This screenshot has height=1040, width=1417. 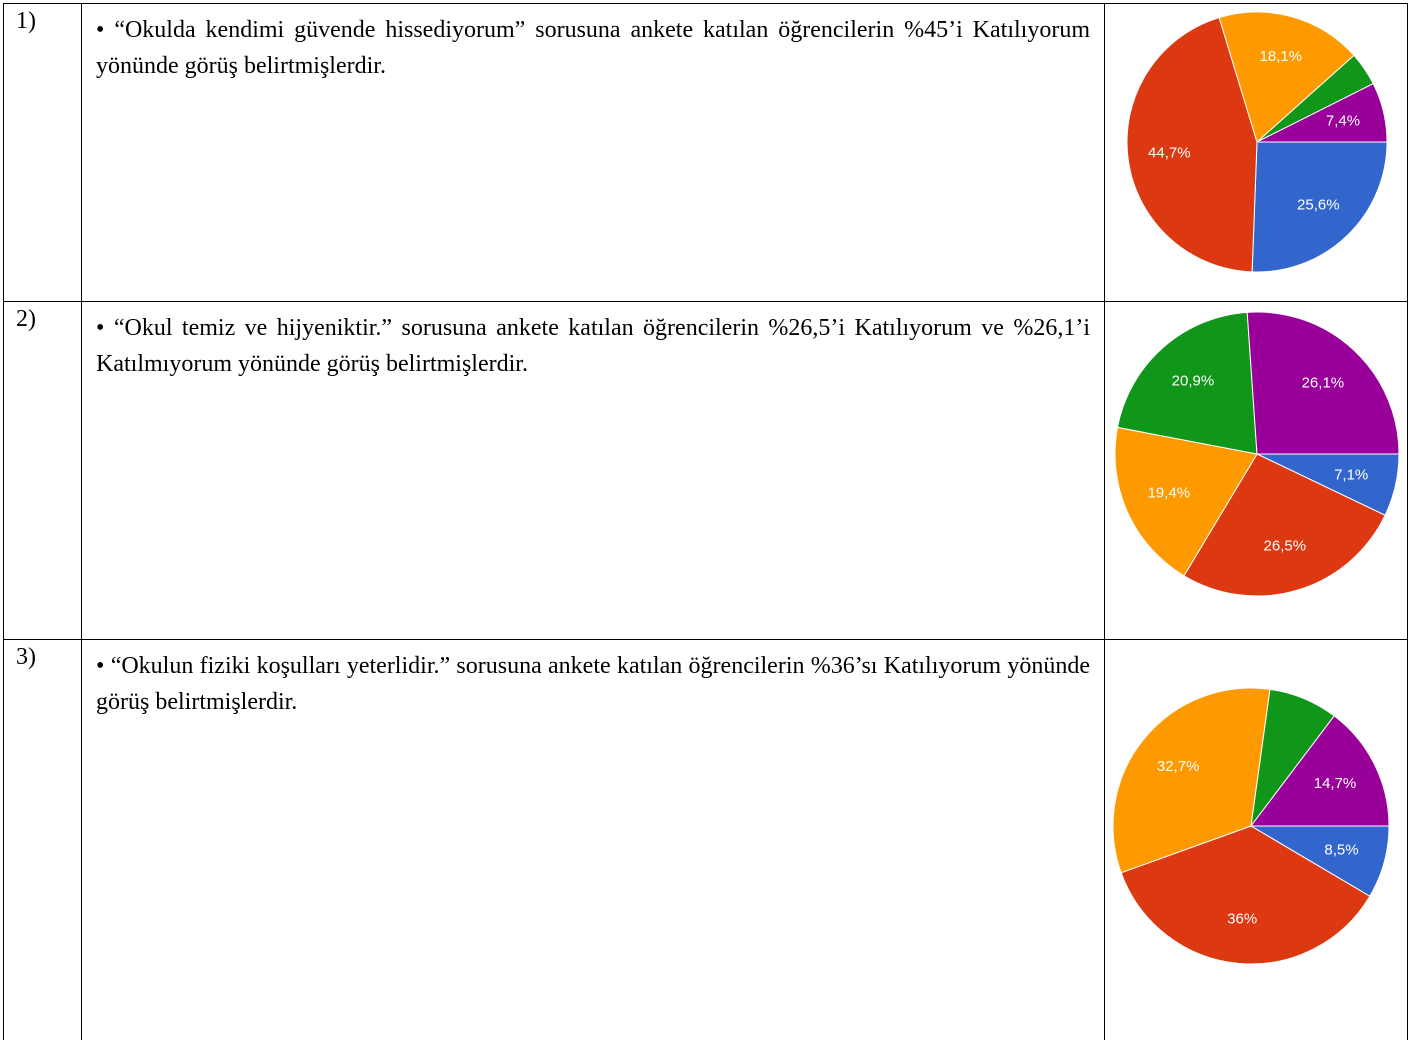 What do you see at coordinates (43, 840) in the screenshot?
I see `row-number-cell: 3)` at bounding box center [43, 840].